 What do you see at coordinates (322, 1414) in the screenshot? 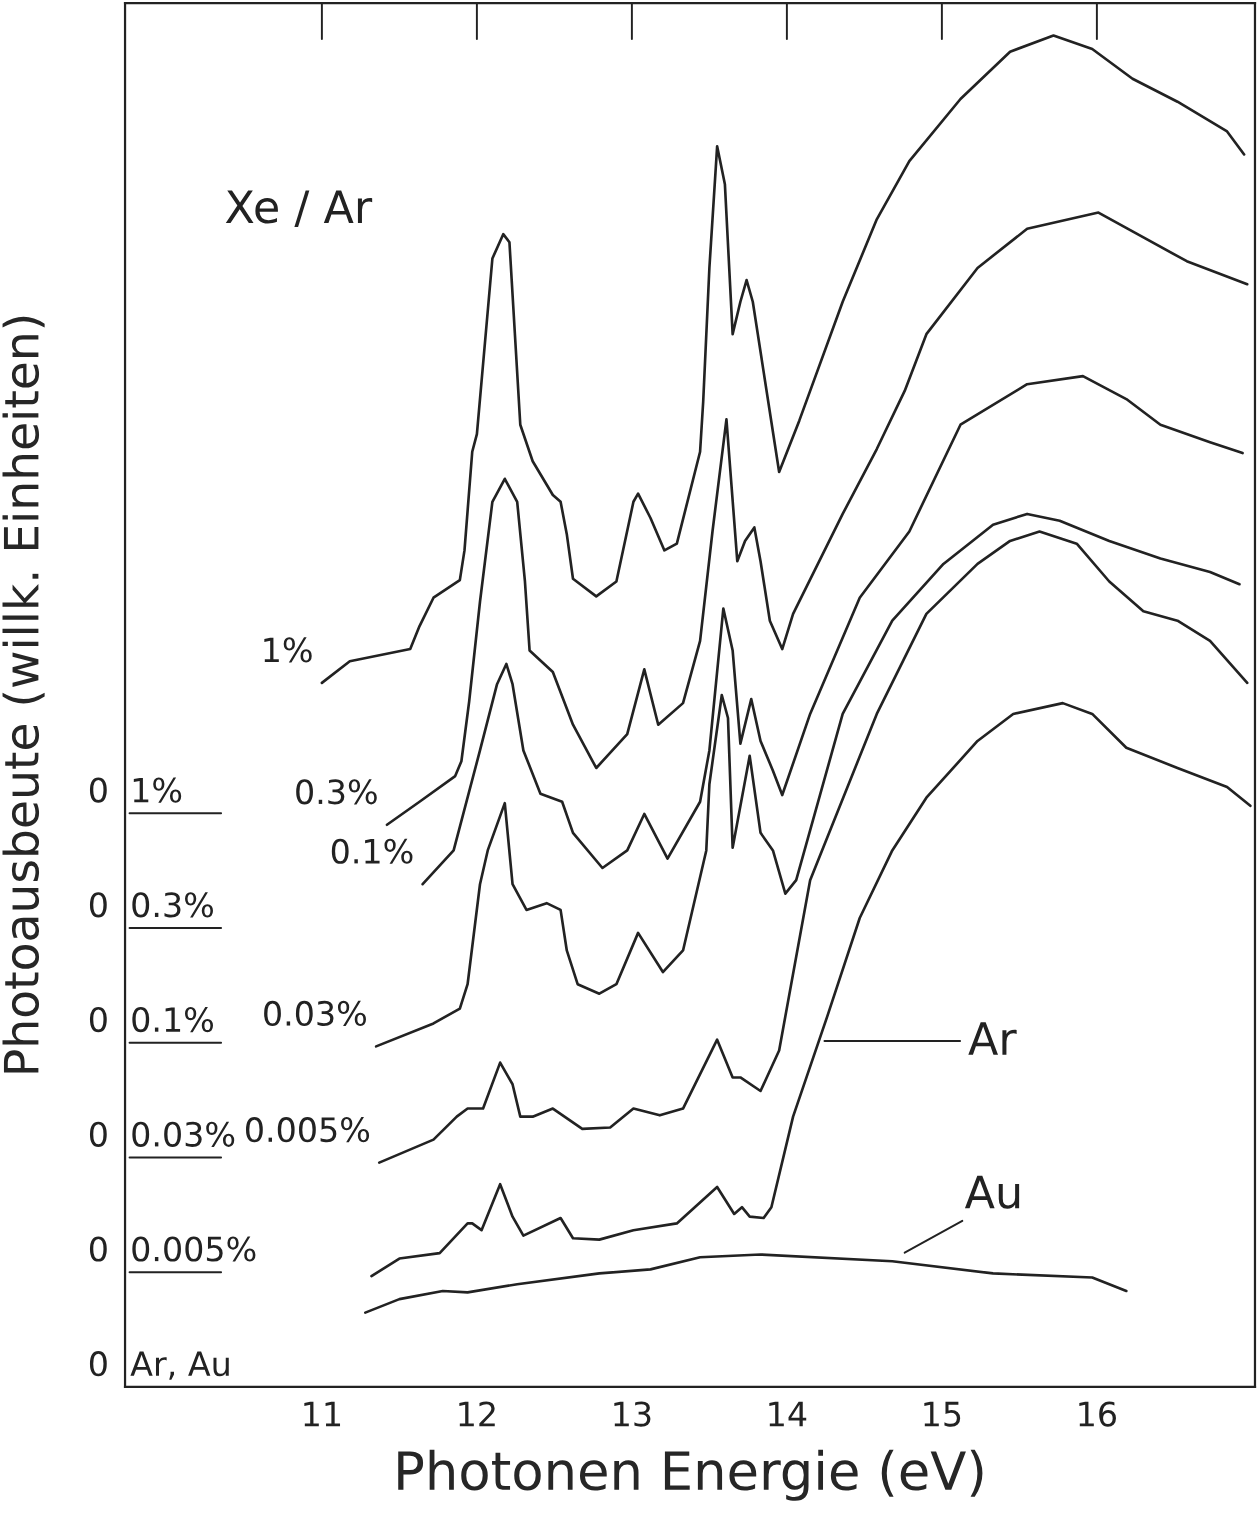
I see `x-tick-label: 11` at bounding box center [322, 1414].